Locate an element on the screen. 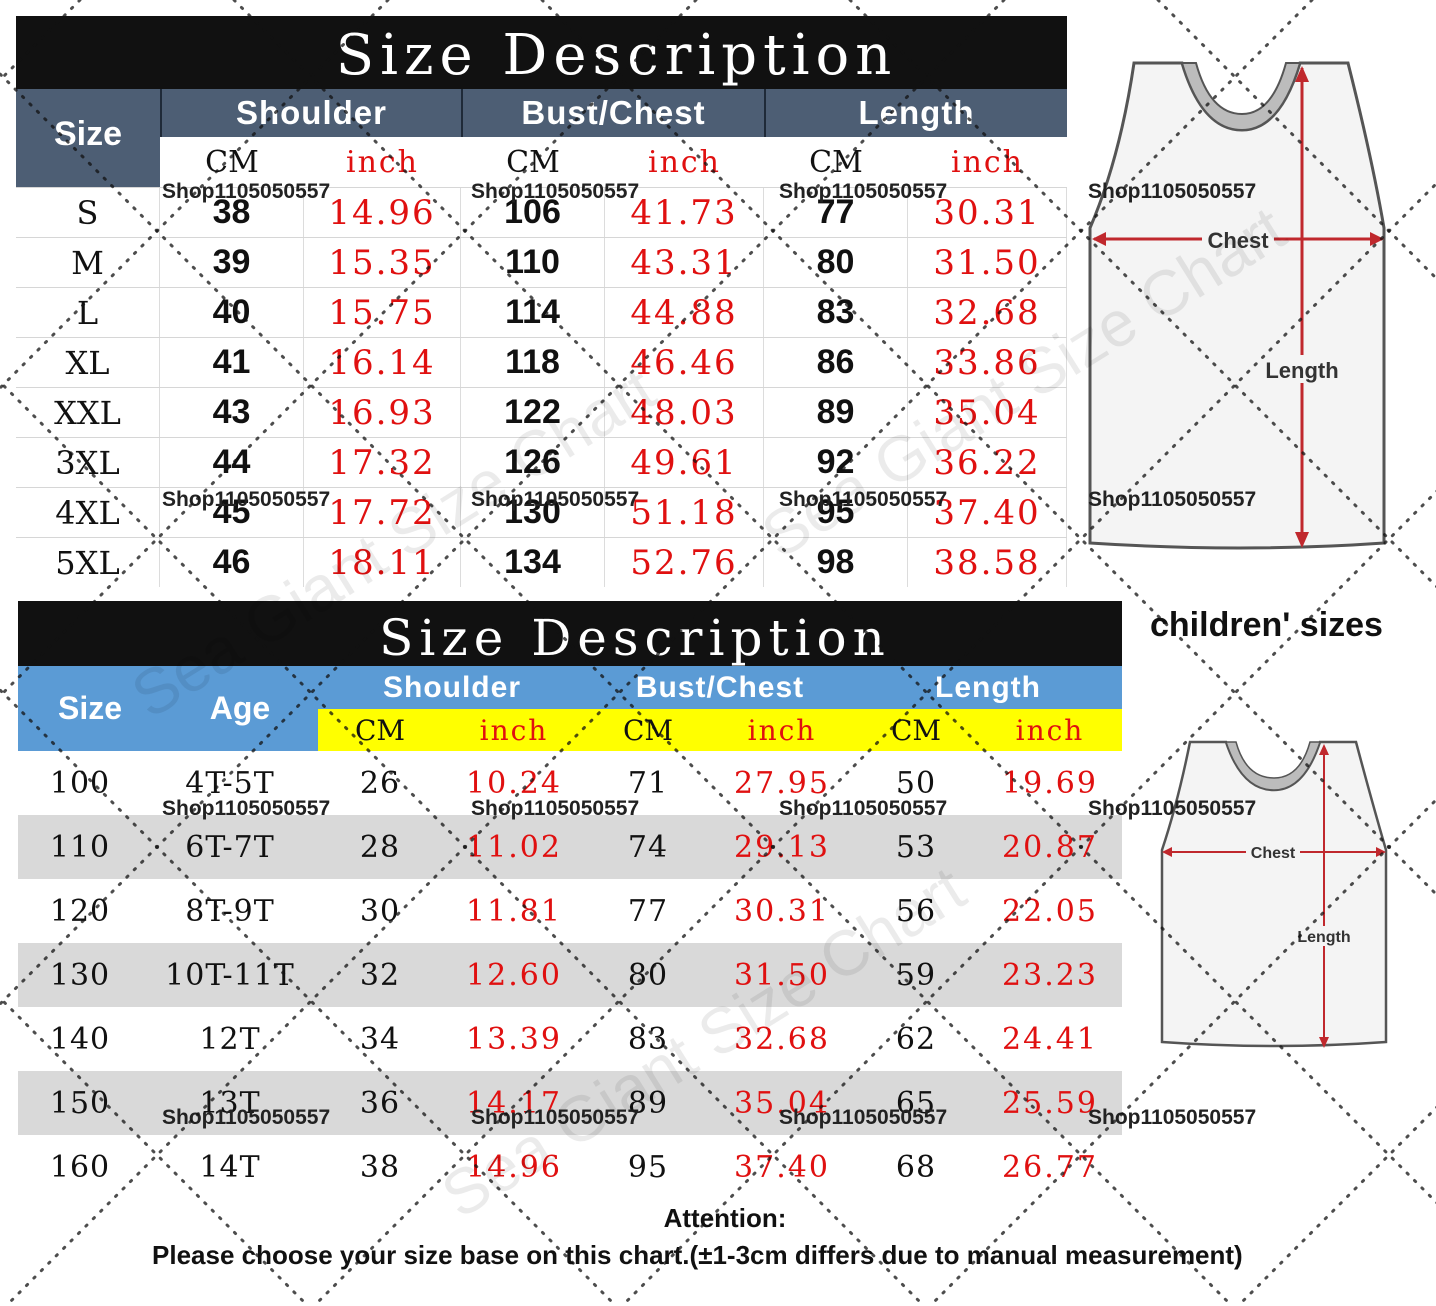 This screenshot has height=1306, width=1436. adult-table-row: XL 41 16.14 118 46.46 86 33.86 is located at coordinates (541, 362).